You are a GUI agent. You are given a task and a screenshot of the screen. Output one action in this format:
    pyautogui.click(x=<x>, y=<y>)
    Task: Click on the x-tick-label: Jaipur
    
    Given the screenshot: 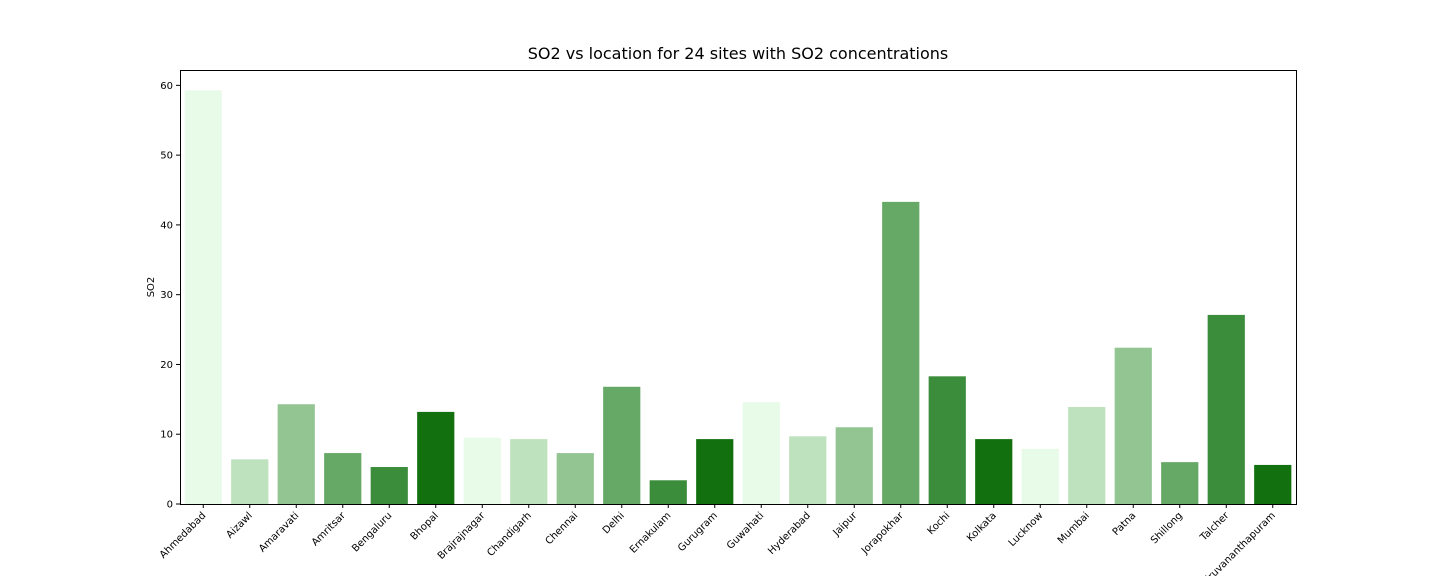 What is the action you would take?
    pyautogui.click(x=845, y=524)
    